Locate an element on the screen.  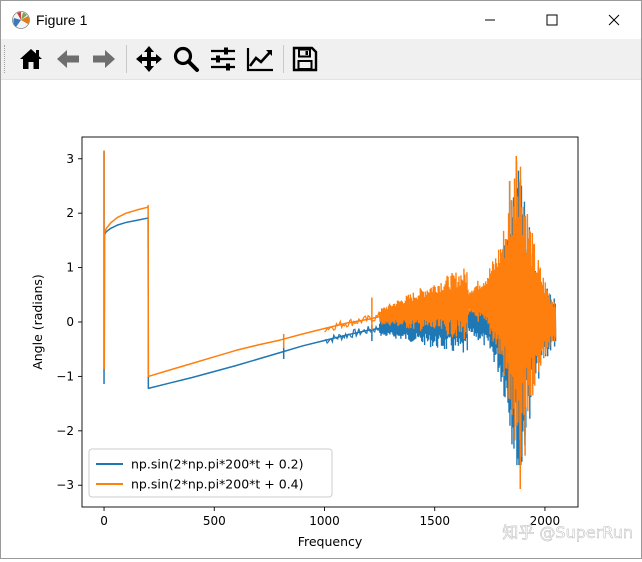
back-button is located at coordinates (68, 59).